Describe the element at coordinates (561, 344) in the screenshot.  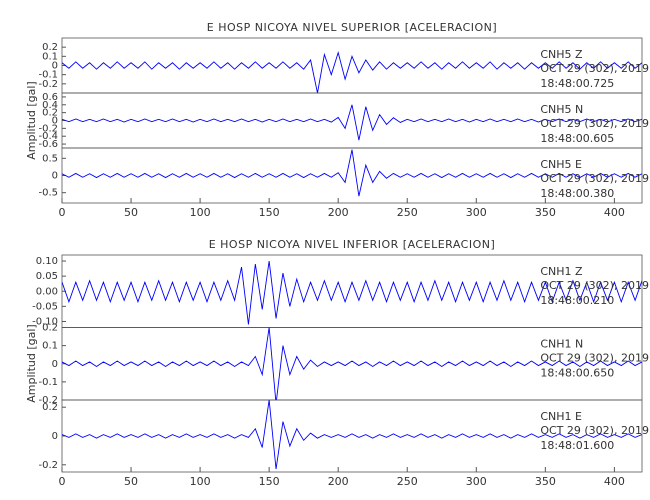
I see `channel-label: CNH1 N` at that location.